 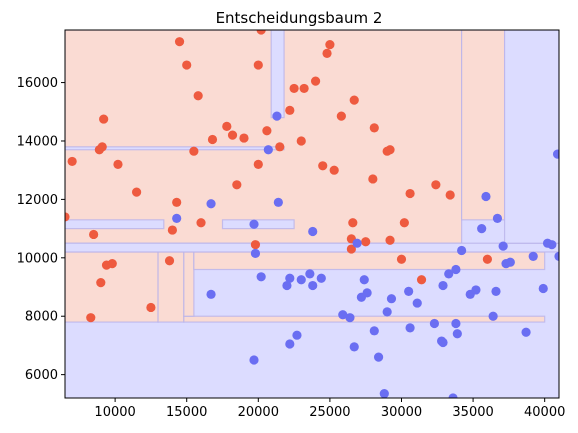 I want to click on chart-title: Entscheidungsbaum 2, so click(x=299, y=18).